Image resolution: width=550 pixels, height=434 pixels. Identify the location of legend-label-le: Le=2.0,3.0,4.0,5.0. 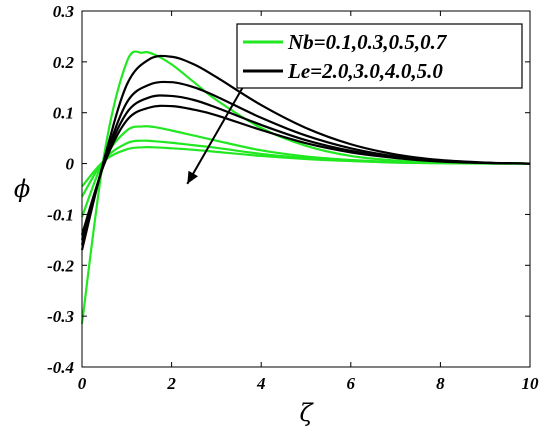
(365, 71).